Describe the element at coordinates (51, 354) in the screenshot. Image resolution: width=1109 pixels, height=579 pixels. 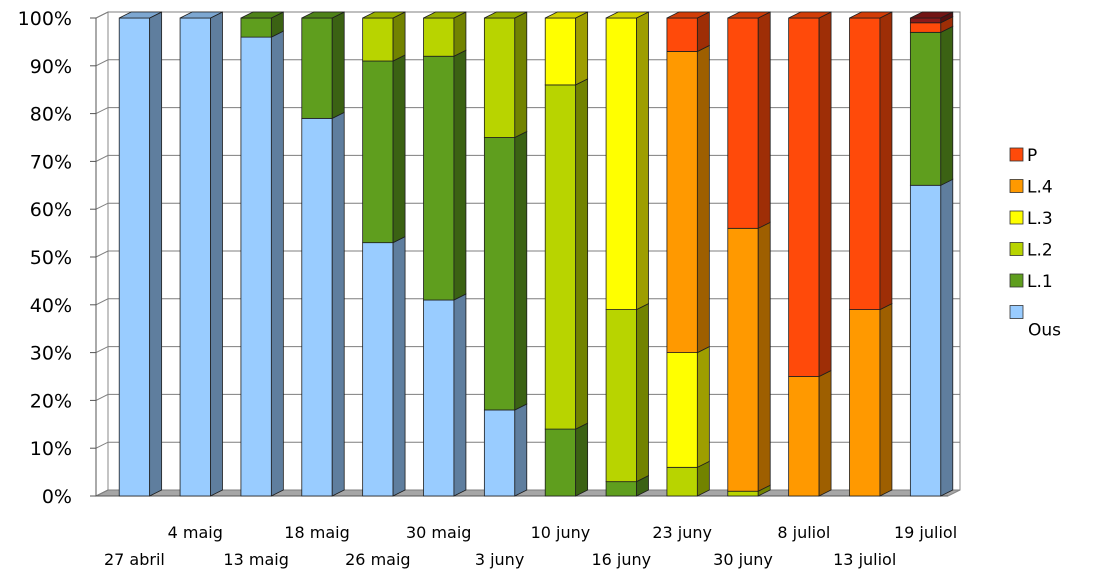
I see `y-tick-label: 30%` at that location.